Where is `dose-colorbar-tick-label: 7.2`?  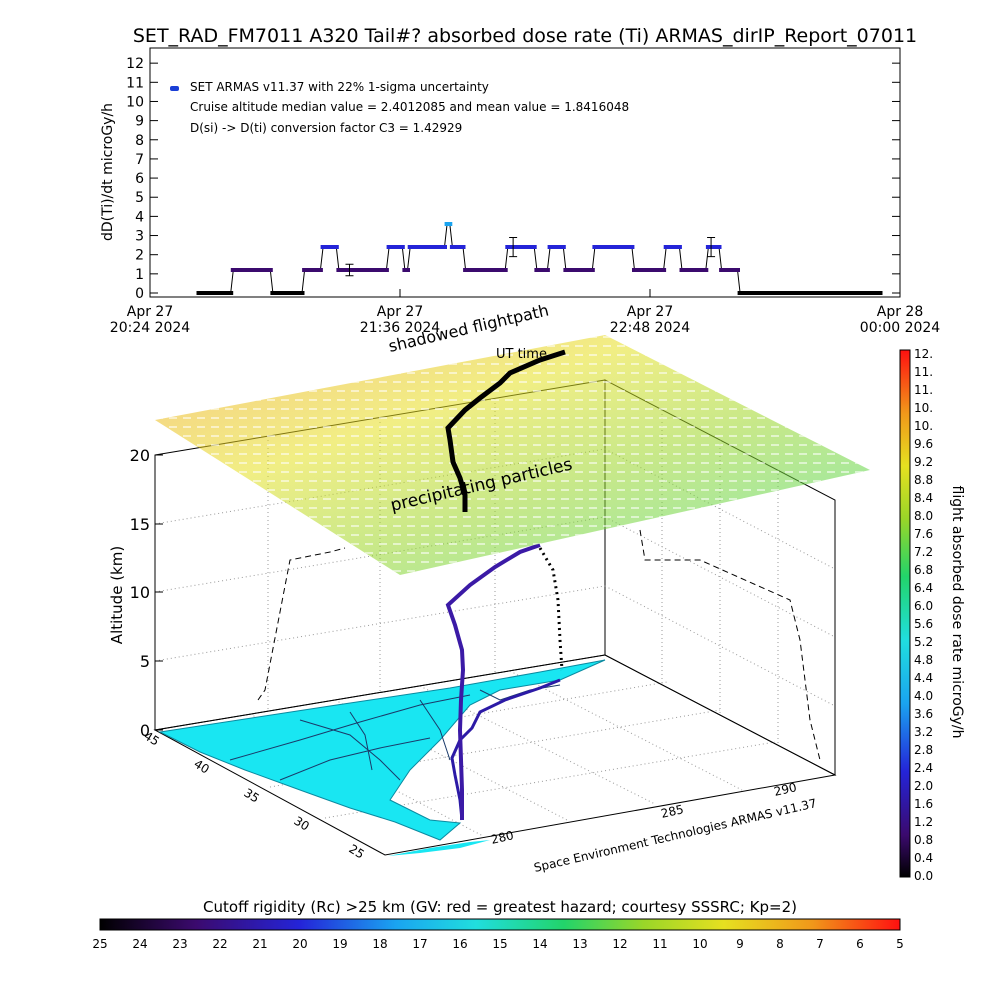 dose-colorbar-tick-label: 7.2 is located at coordinates (923, 552).